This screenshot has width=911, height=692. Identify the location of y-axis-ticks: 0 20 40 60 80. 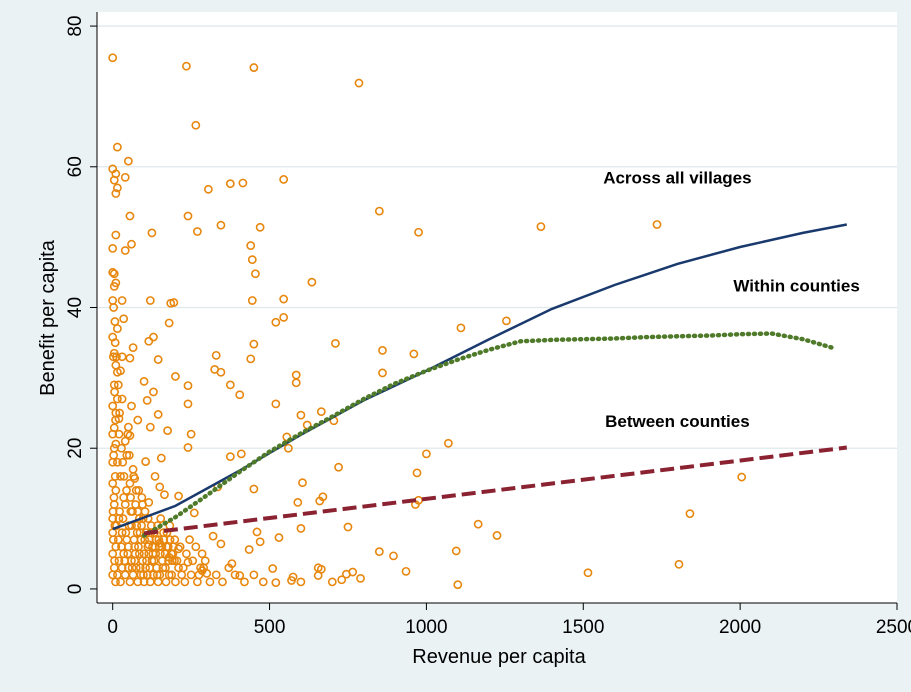
(81, 305).